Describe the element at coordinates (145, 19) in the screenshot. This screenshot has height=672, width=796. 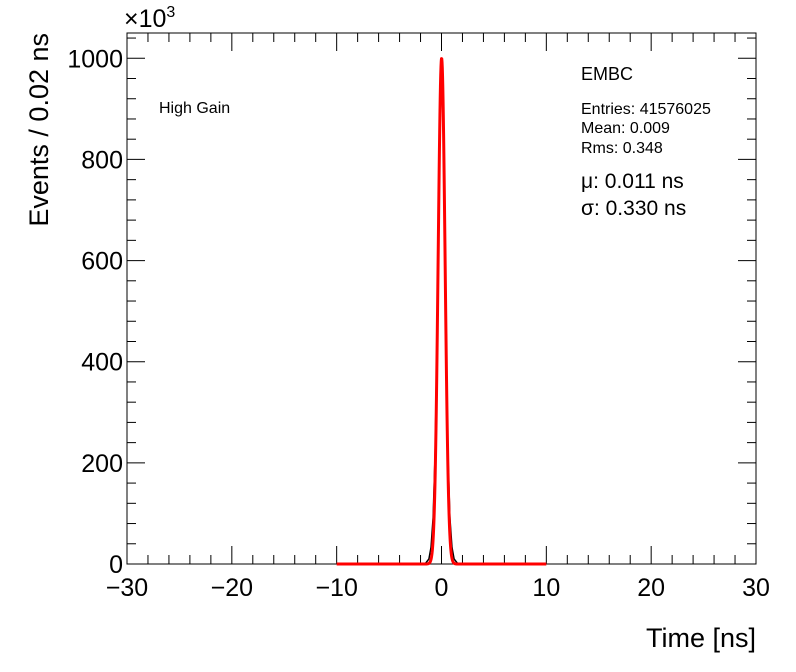
I see `y-scale-factor-base: ×10` at that location.